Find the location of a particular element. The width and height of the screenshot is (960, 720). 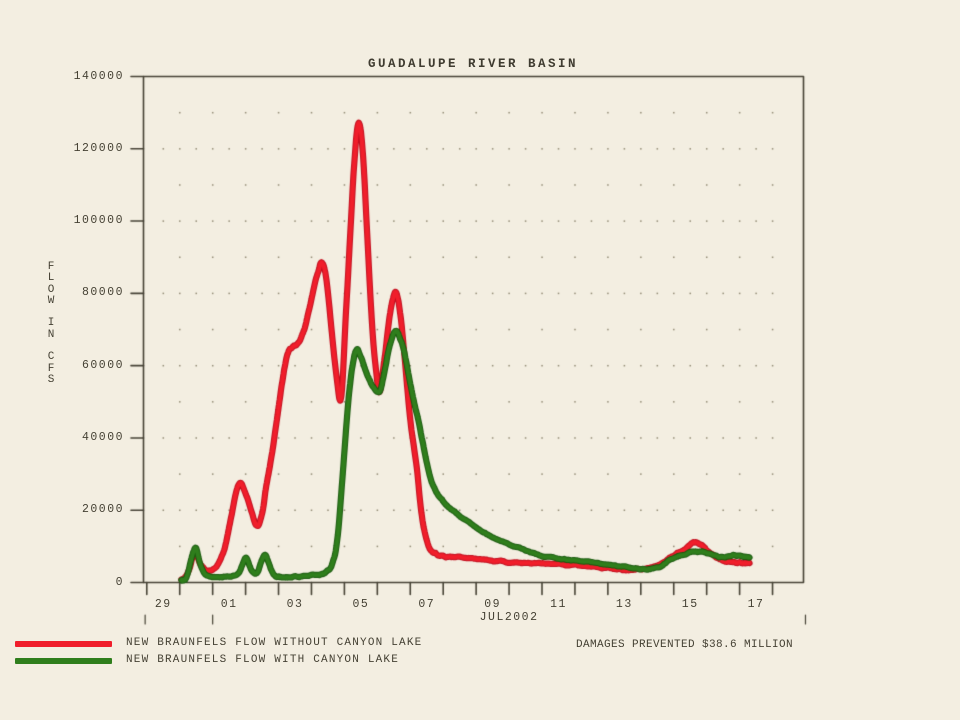

y-tick-label: 40000 is located at coordinates (102, 437).